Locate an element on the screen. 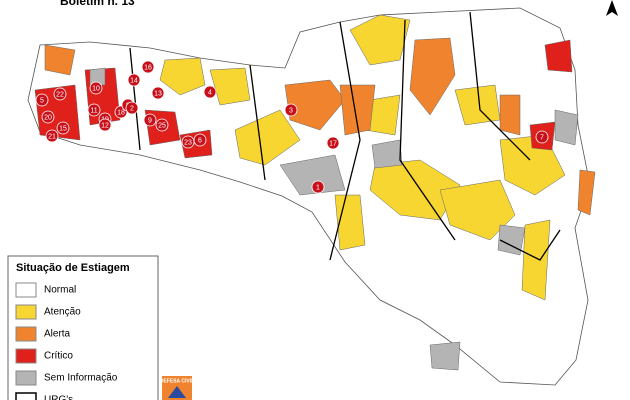 This screenshot has width=630, height=400. marker-label: 23 is located at coordinates (188, 142).